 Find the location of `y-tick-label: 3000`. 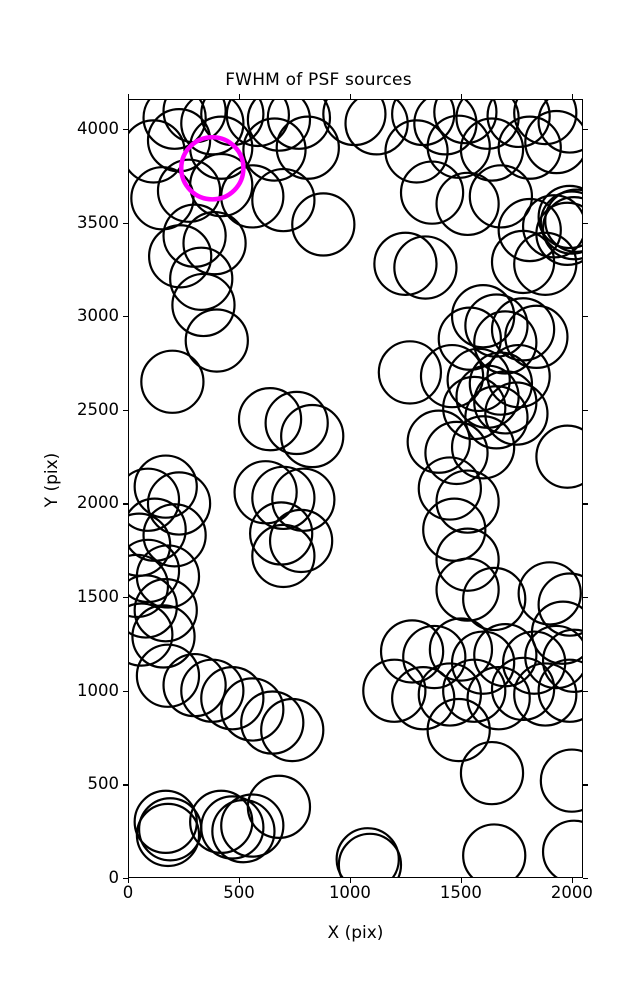

y-tick-label: 3000 is located at coordinates (98, 316).